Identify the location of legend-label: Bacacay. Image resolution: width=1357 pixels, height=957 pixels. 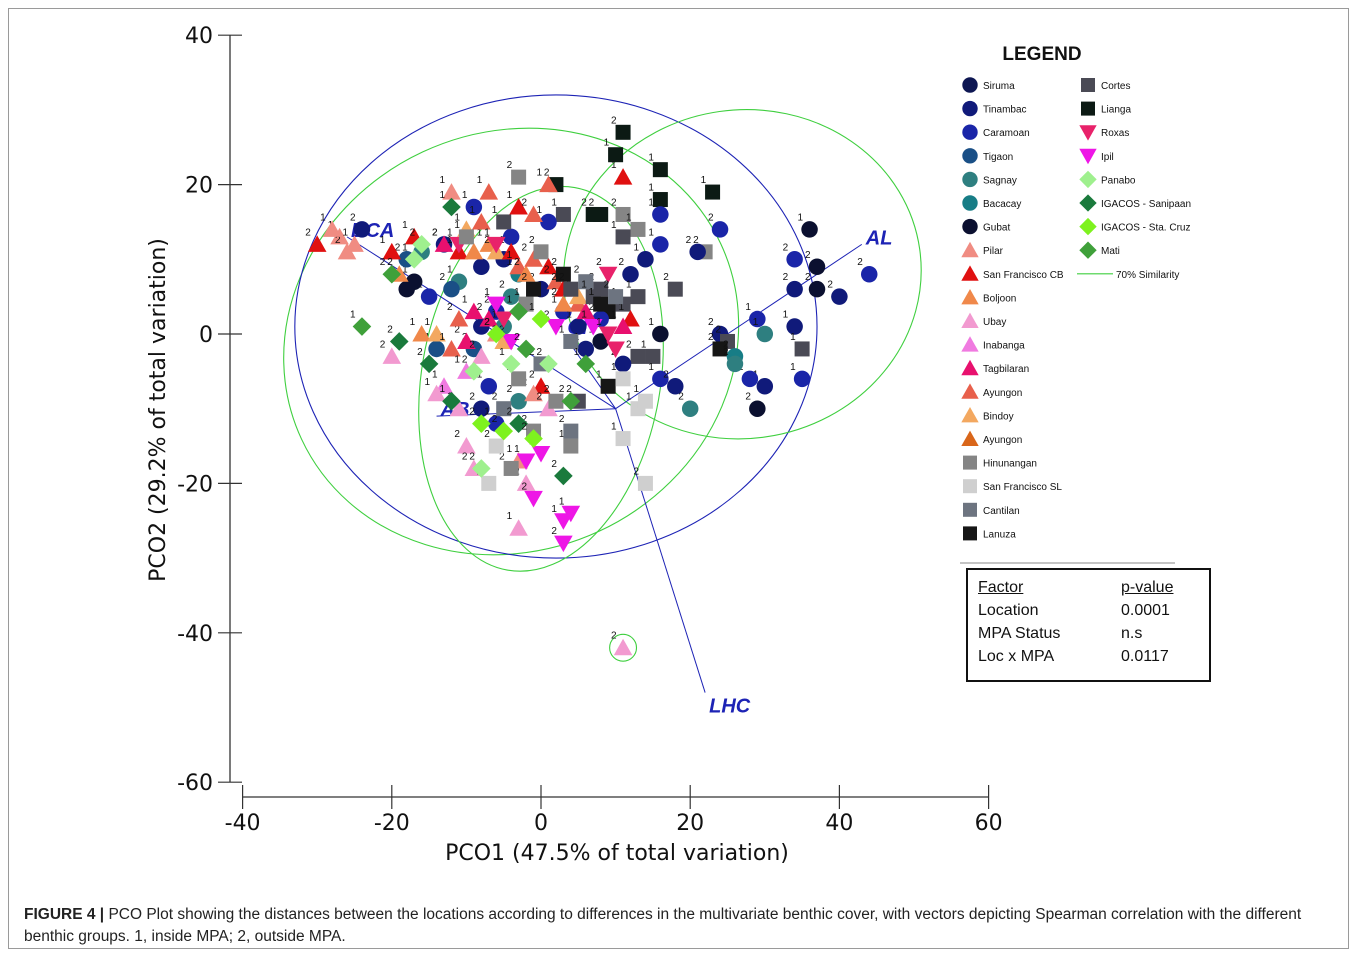
(1002, 204).